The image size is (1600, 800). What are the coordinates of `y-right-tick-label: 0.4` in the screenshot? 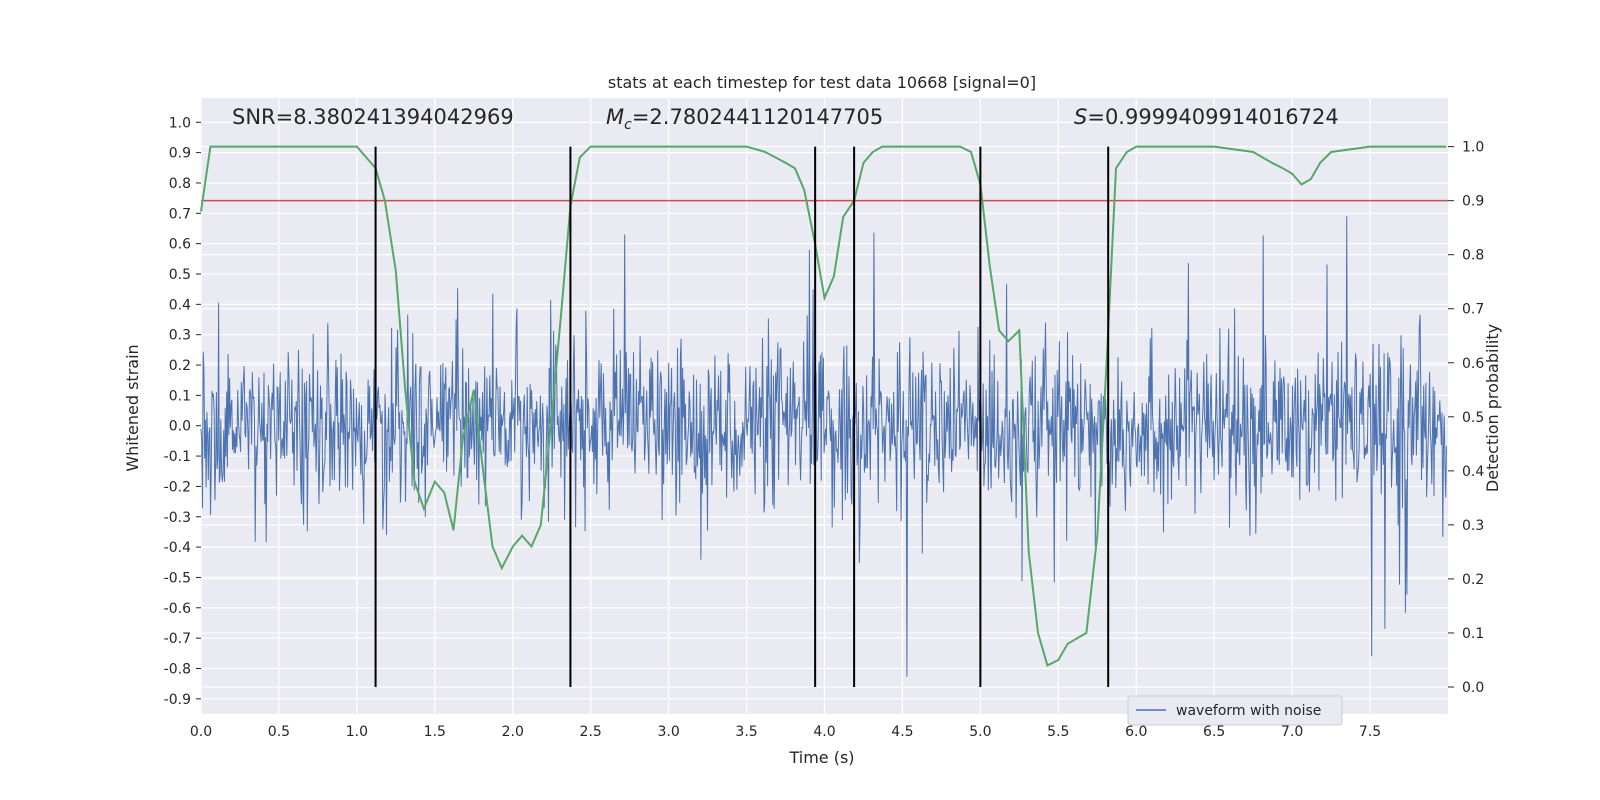 It's located at (1473, 472).